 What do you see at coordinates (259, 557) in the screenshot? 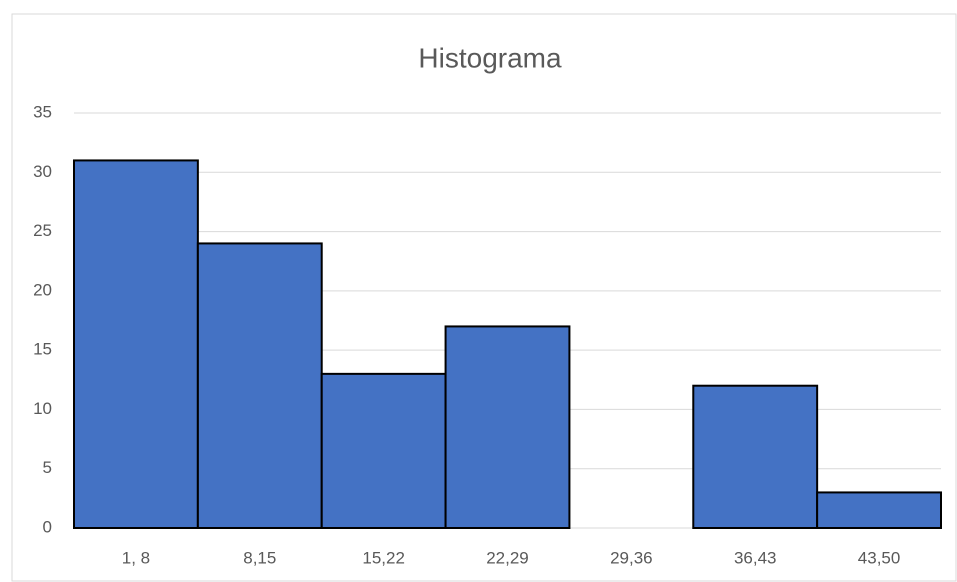
I see `x-tick-label: 8,15` at bounding box center [259, 557].